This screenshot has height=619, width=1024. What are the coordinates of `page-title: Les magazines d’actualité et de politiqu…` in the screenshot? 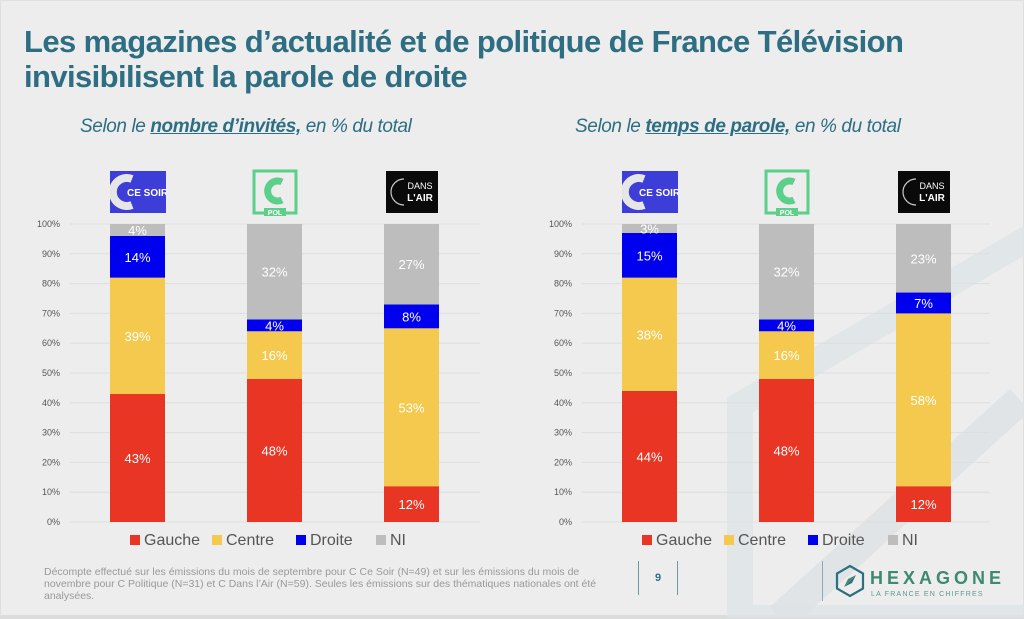 It's located at (464, 59).